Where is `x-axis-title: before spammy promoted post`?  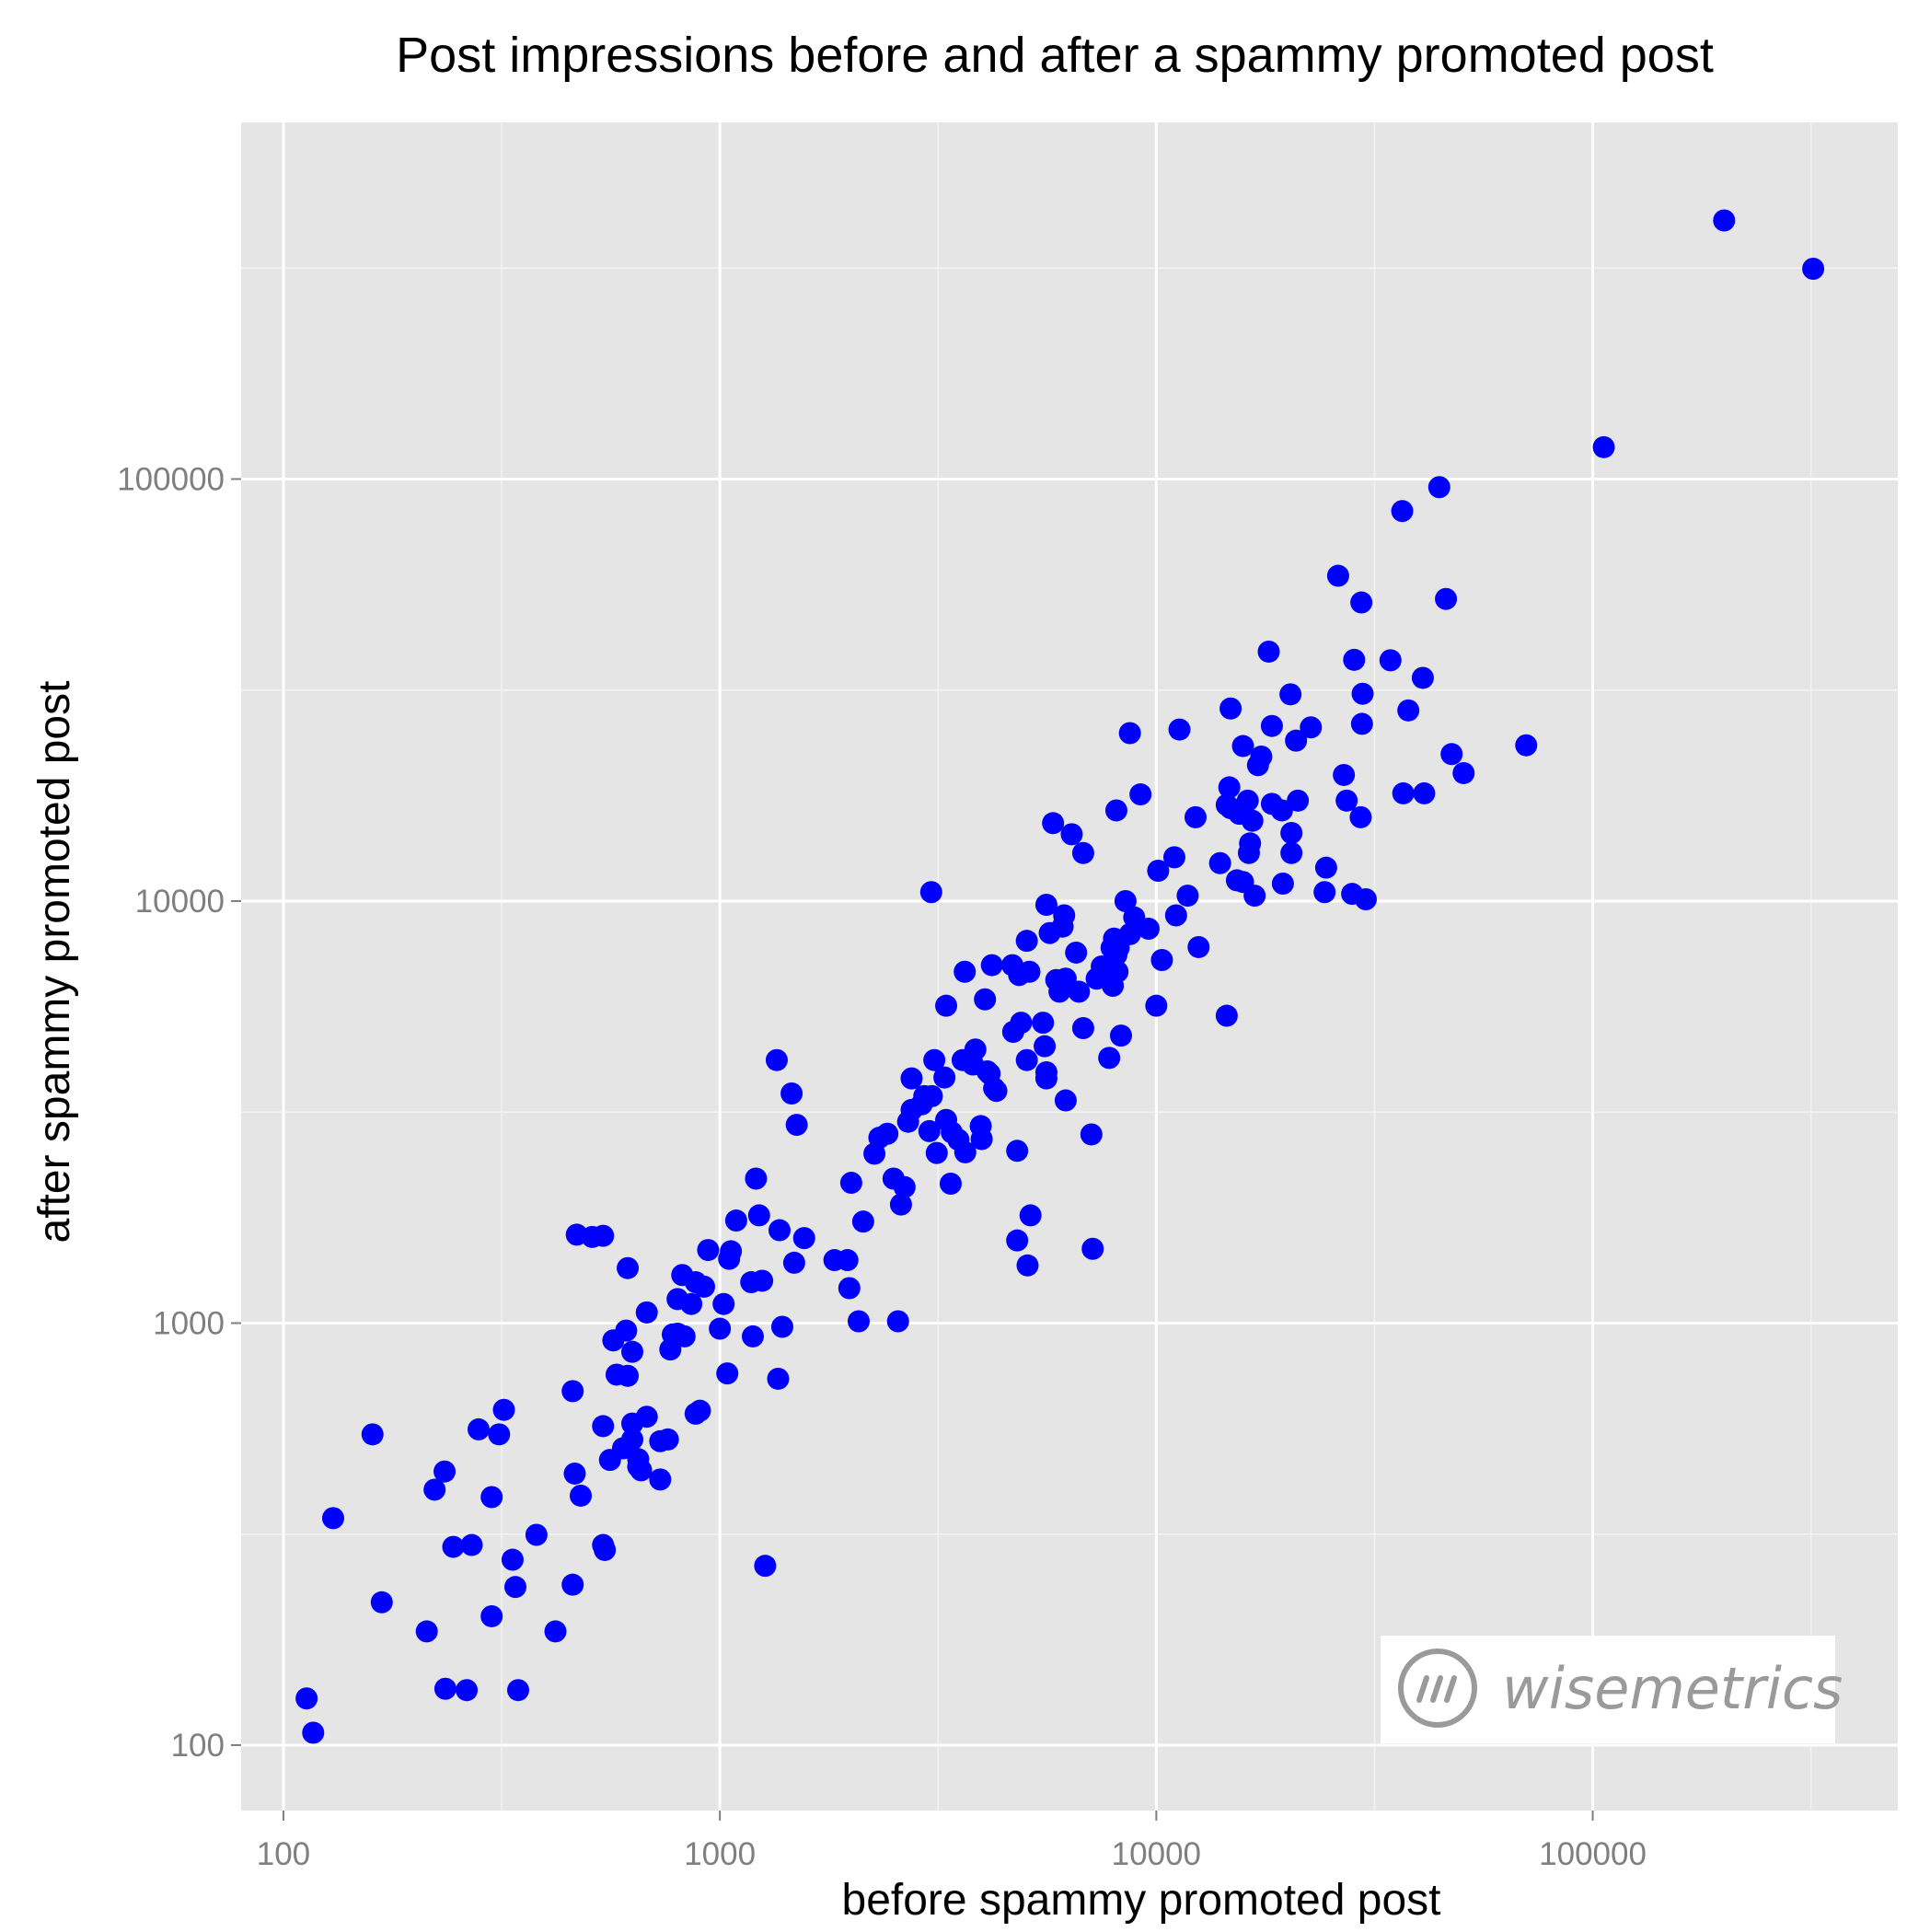
x-axis-title: before spammy promoted post is located at coordinates (1141, 1900).